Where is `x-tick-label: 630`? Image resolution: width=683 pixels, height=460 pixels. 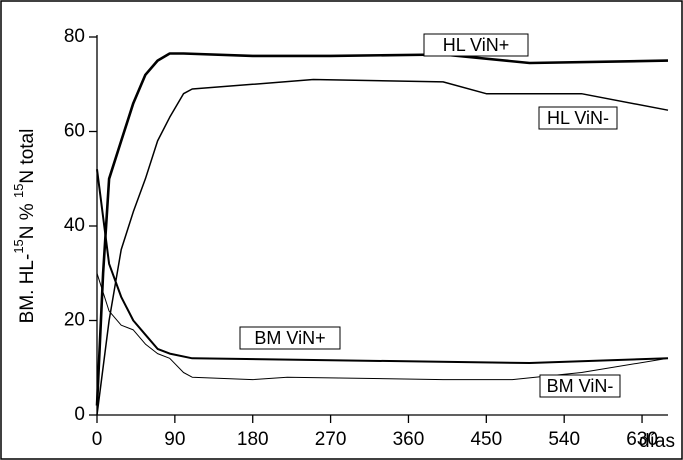 x-tick-label: 630 is located at coordinates (642, 439).